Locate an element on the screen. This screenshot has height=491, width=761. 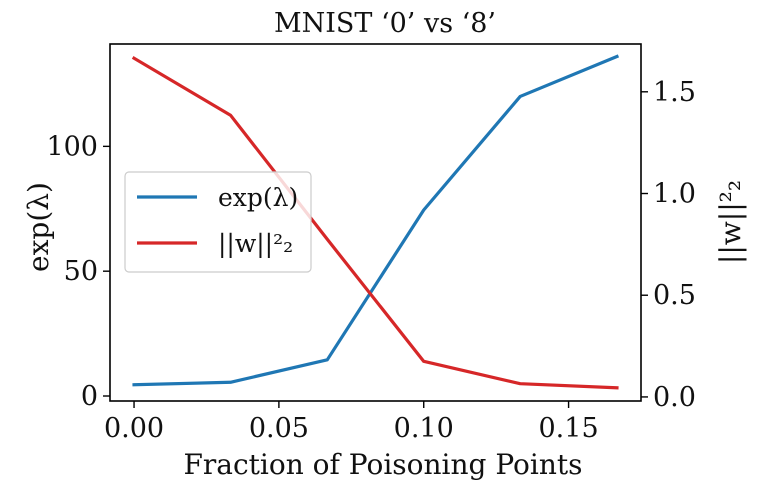
x-tick-label: 0.00 is located at coordinates (134, 428).